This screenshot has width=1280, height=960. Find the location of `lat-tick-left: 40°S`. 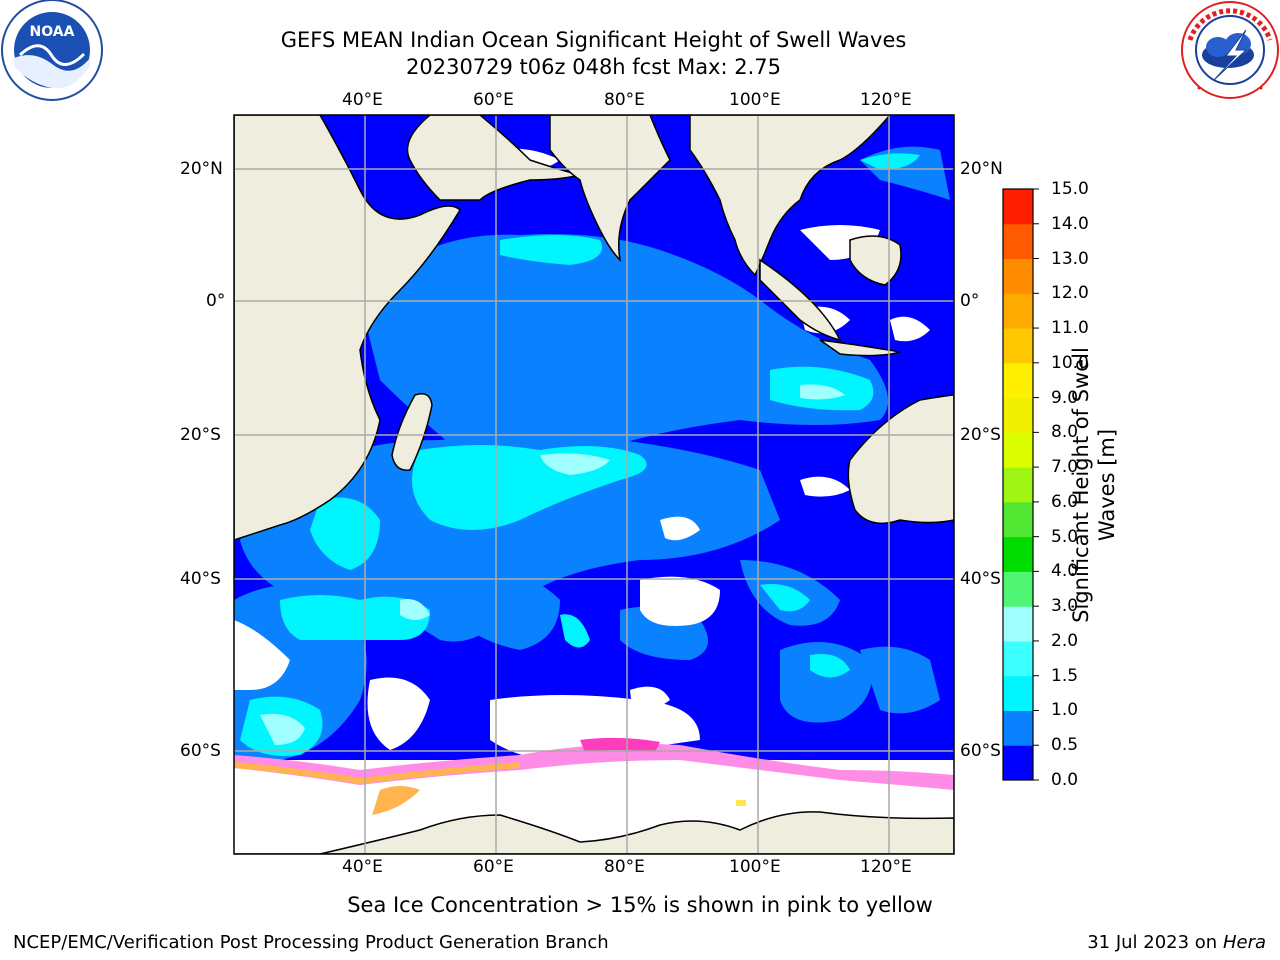

lat-tick-left: 40°S is located at coordinates (200, 579).